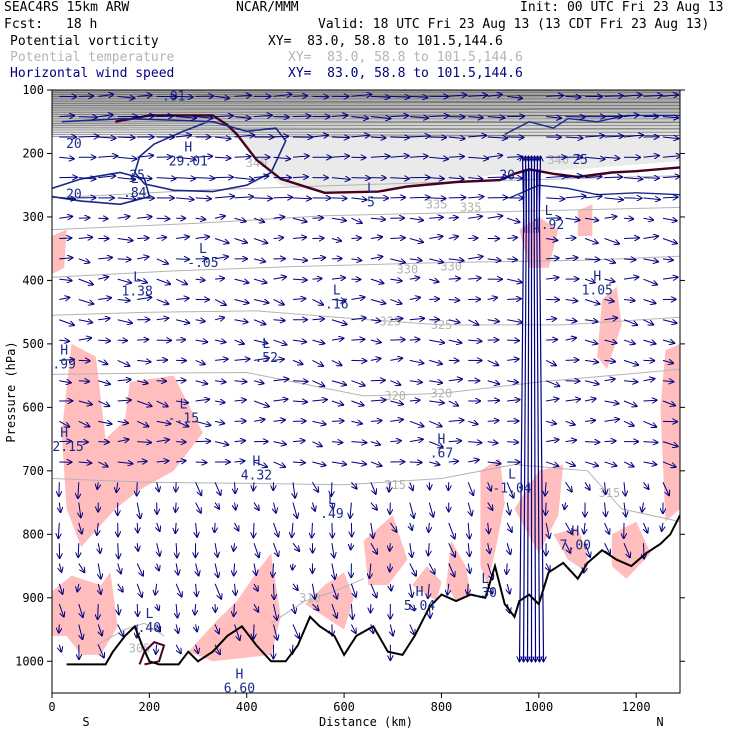 The height and width of the screenshot is (740, 740). I want to click on extremum-value: .16, so click(336, 304).